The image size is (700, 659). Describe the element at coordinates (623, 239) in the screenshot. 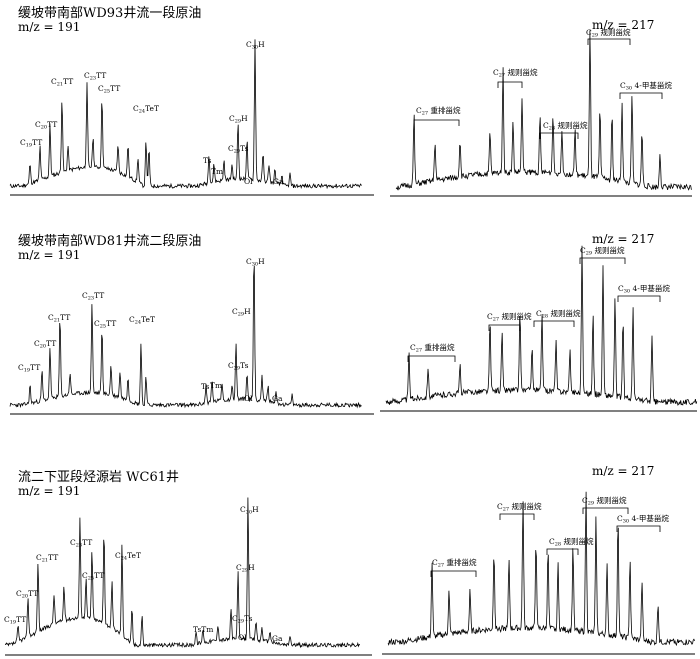

I see `panel-4-mz: m/z = 217` at that location.